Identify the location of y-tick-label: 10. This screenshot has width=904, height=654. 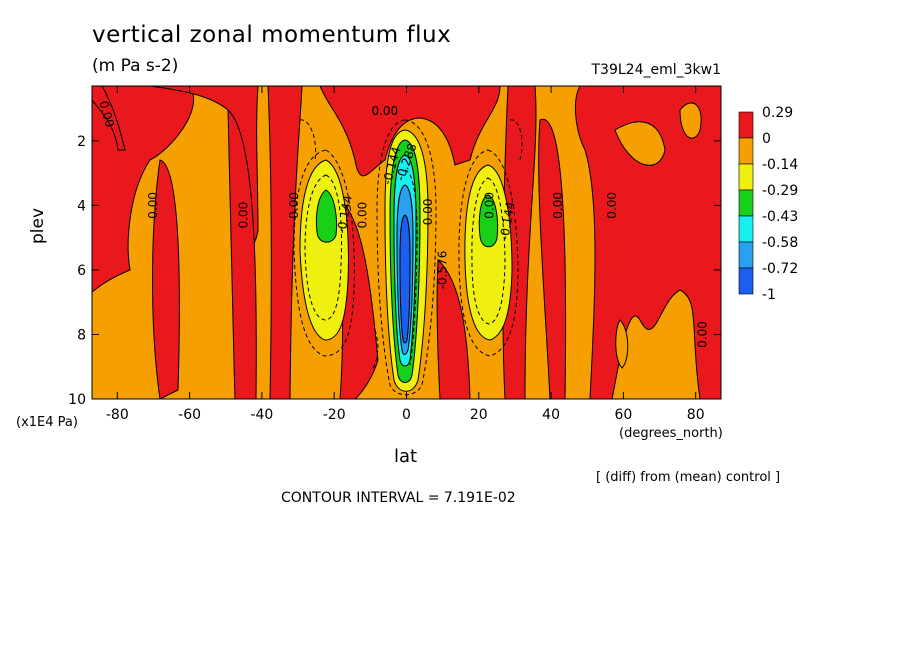
(77, 400).